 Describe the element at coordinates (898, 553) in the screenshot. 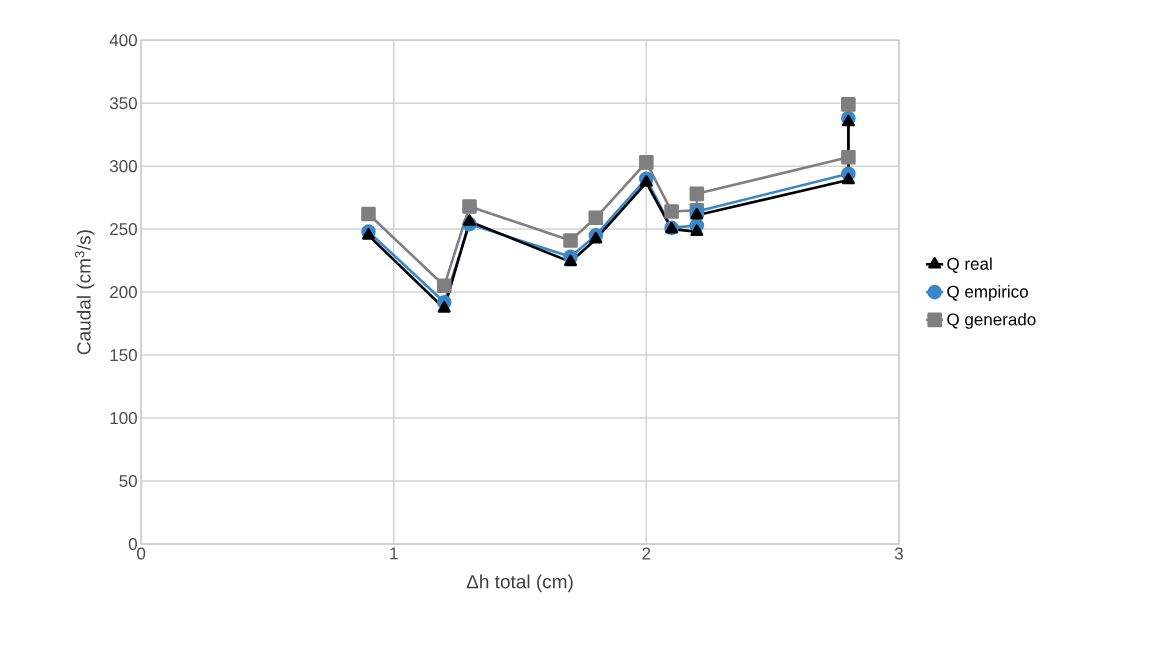

I see `x-tick-label: 3` at that location.